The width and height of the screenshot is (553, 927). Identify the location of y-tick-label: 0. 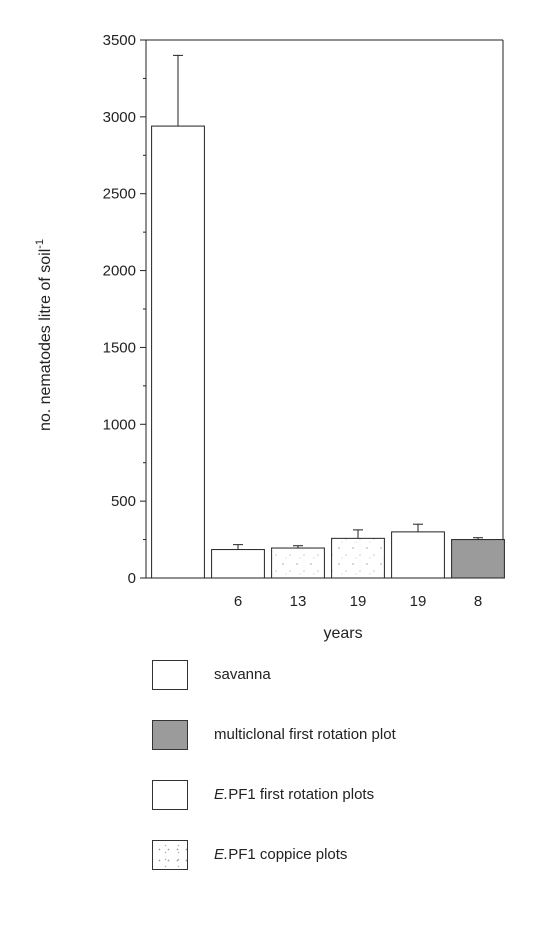
(132, 578).